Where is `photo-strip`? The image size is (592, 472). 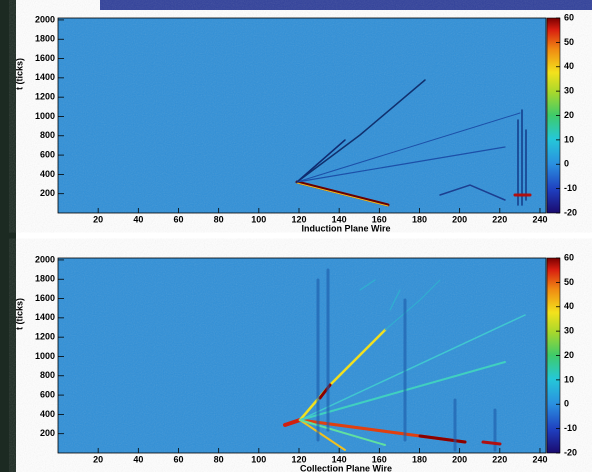 photo-strip is located at coordinates (8, 236).